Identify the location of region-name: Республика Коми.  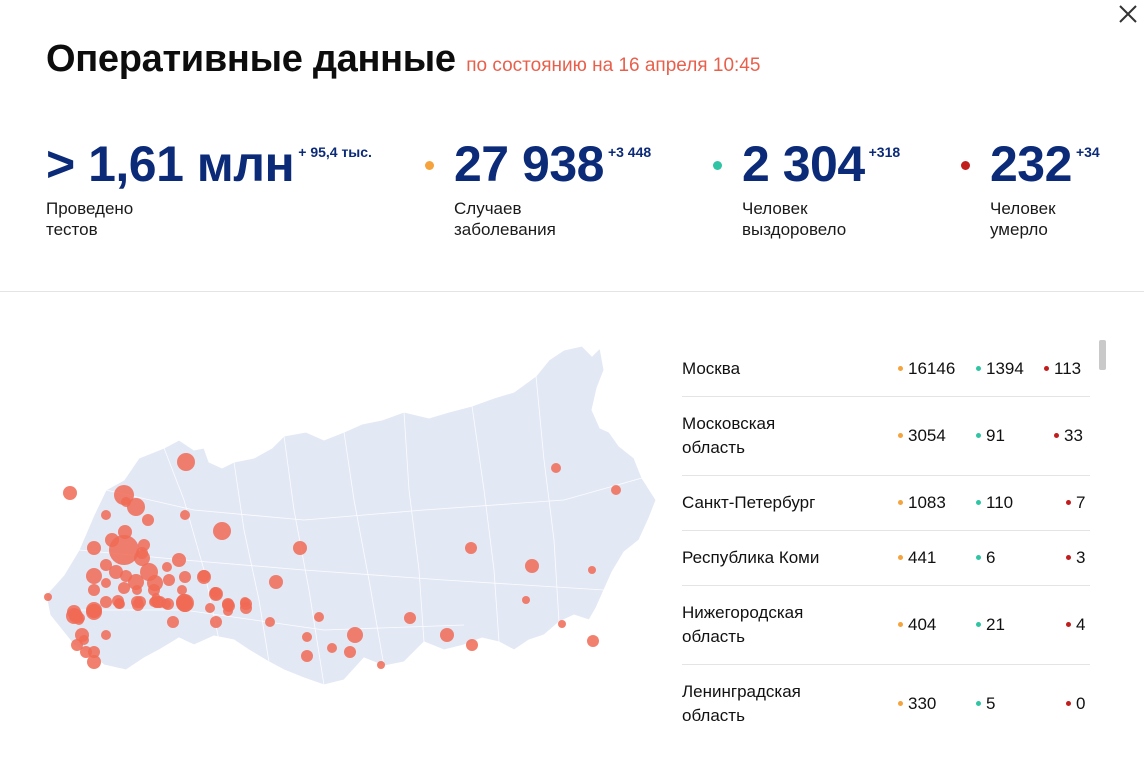
(751, 557).